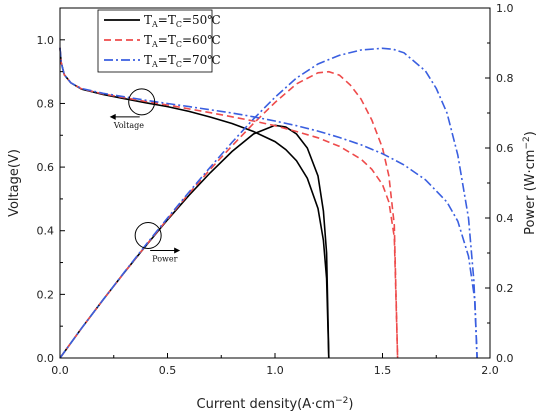  What do you see at coordinates (129, 125) in the screenshot?
I see `annotation-label: Voltage` at bounding box center [129, 125].